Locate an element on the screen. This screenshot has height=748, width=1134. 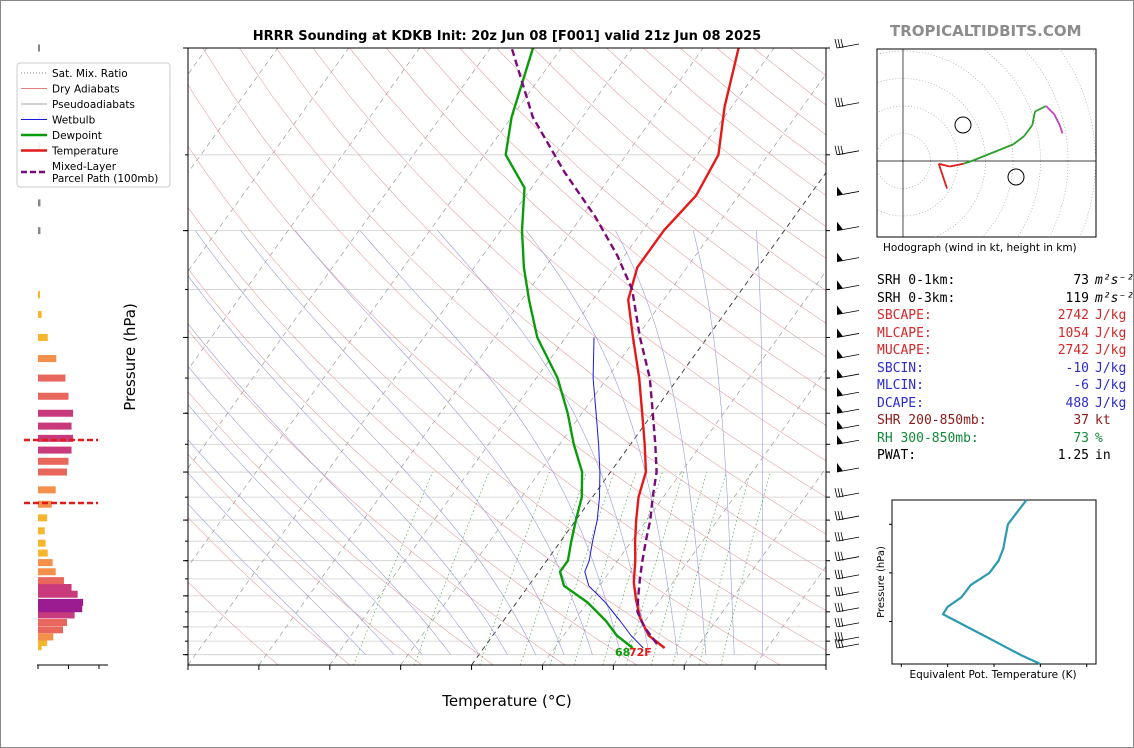
param-row: SBCIN: -10 J/kg is located at coordinates (1005, 369).